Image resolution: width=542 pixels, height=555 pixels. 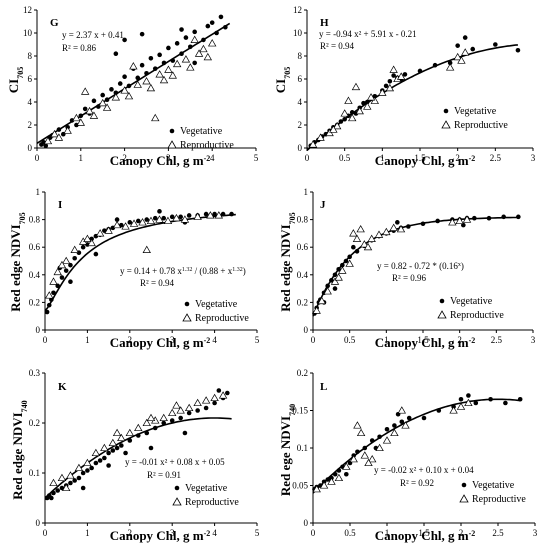 I want to click on legend-label: Reproductive, so click(x=212, y=502).